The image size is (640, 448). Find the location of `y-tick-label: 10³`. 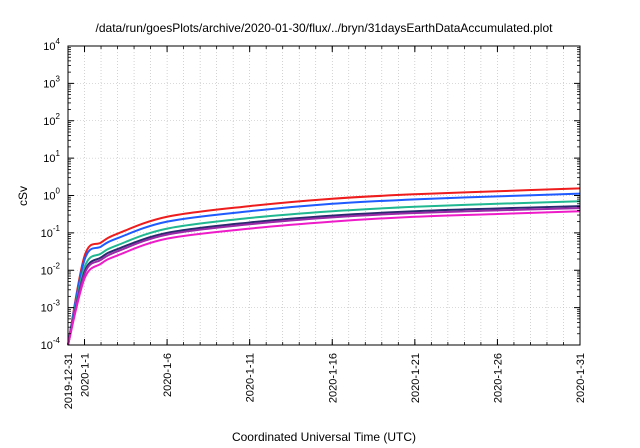

y-tick-label: 10³ is located at coordinates (51, 82).